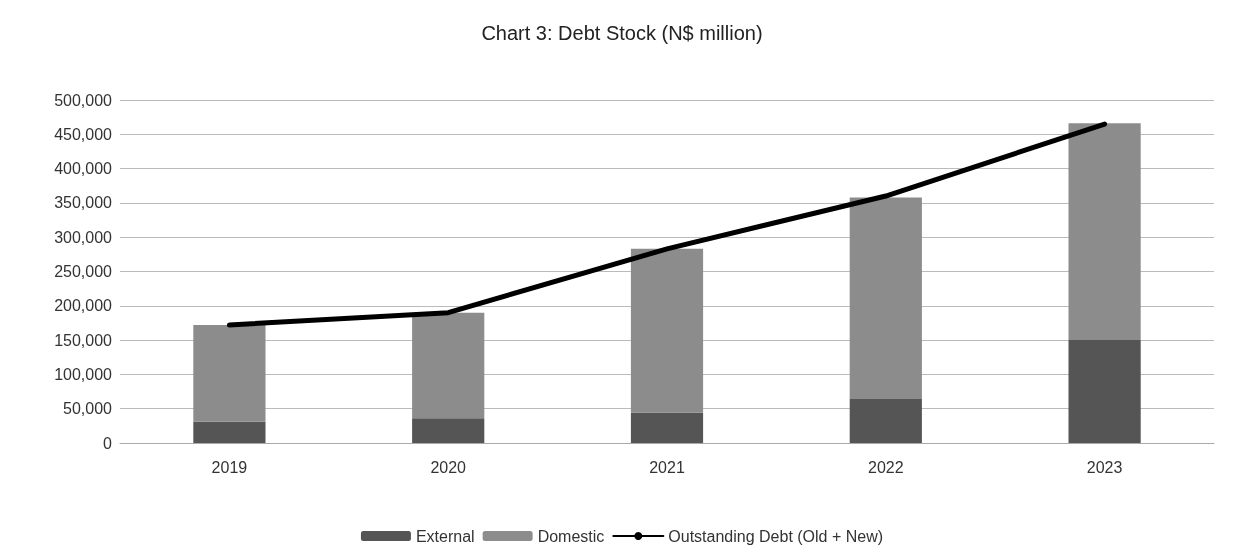 This screenshot has width=1244, height=559. I want to click on y-tick-label: 0, so click(108, 443).